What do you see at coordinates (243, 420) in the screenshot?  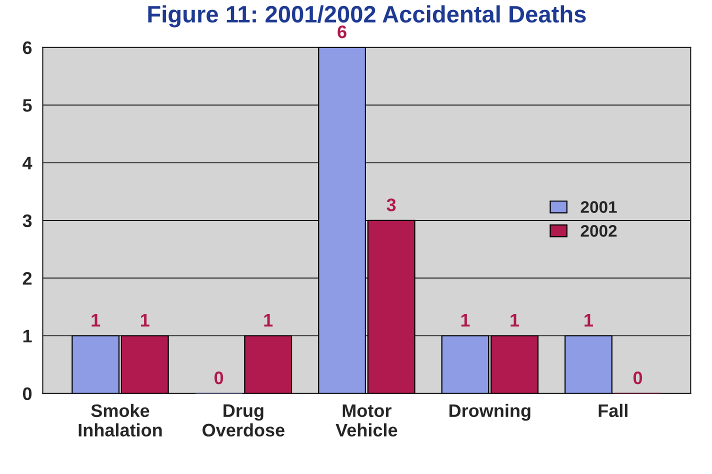 I see `x-tick-label: Drug Overdose` at bounding box center [243, 420].